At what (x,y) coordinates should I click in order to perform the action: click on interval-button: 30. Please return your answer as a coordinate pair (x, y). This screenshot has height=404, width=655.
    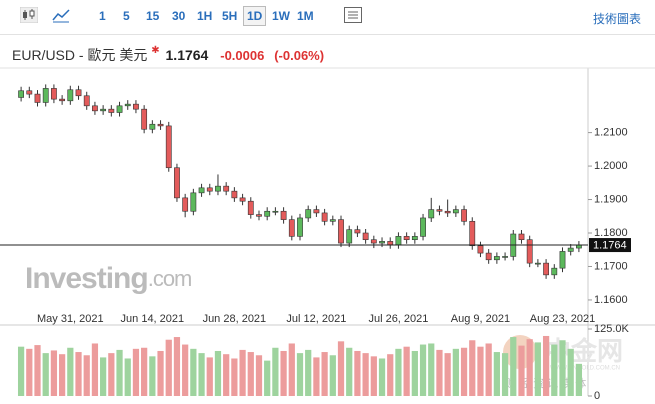
    Looking at the image, I should click on (179, 16).